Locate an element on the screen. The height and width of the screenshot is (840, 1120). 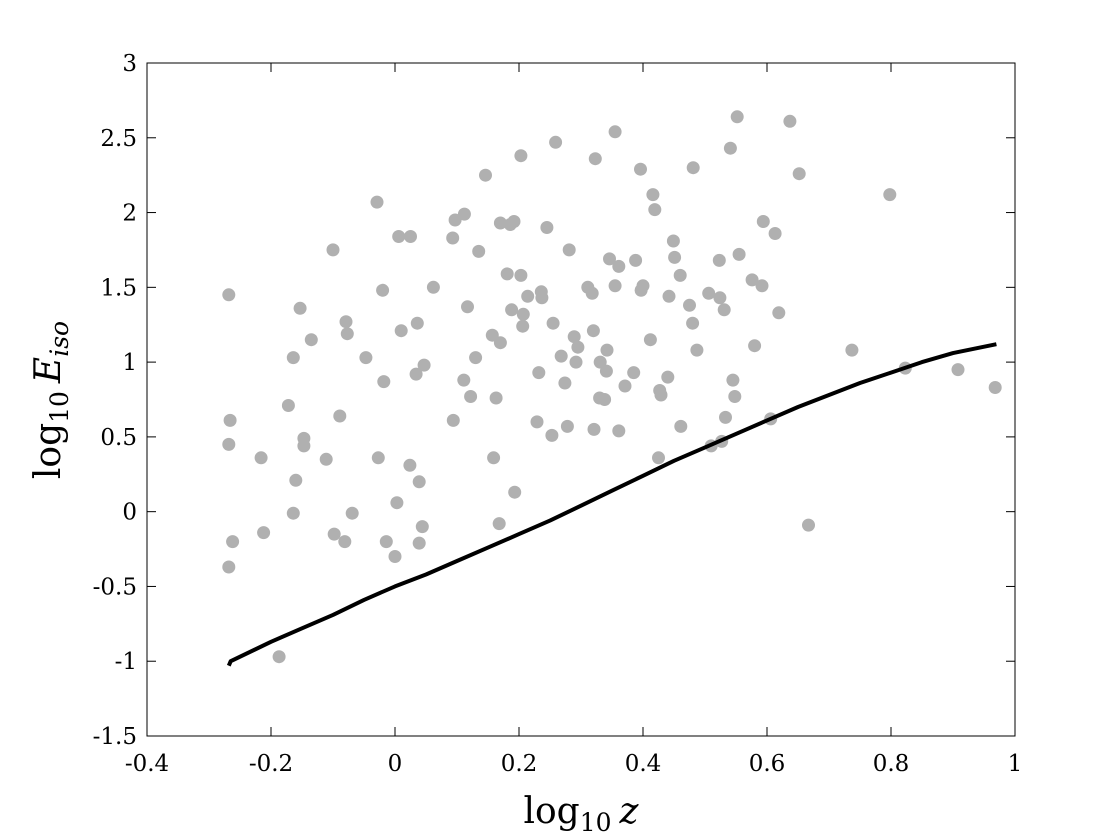
x-tick-label: -0.4 is located at coordinates (147, 764).